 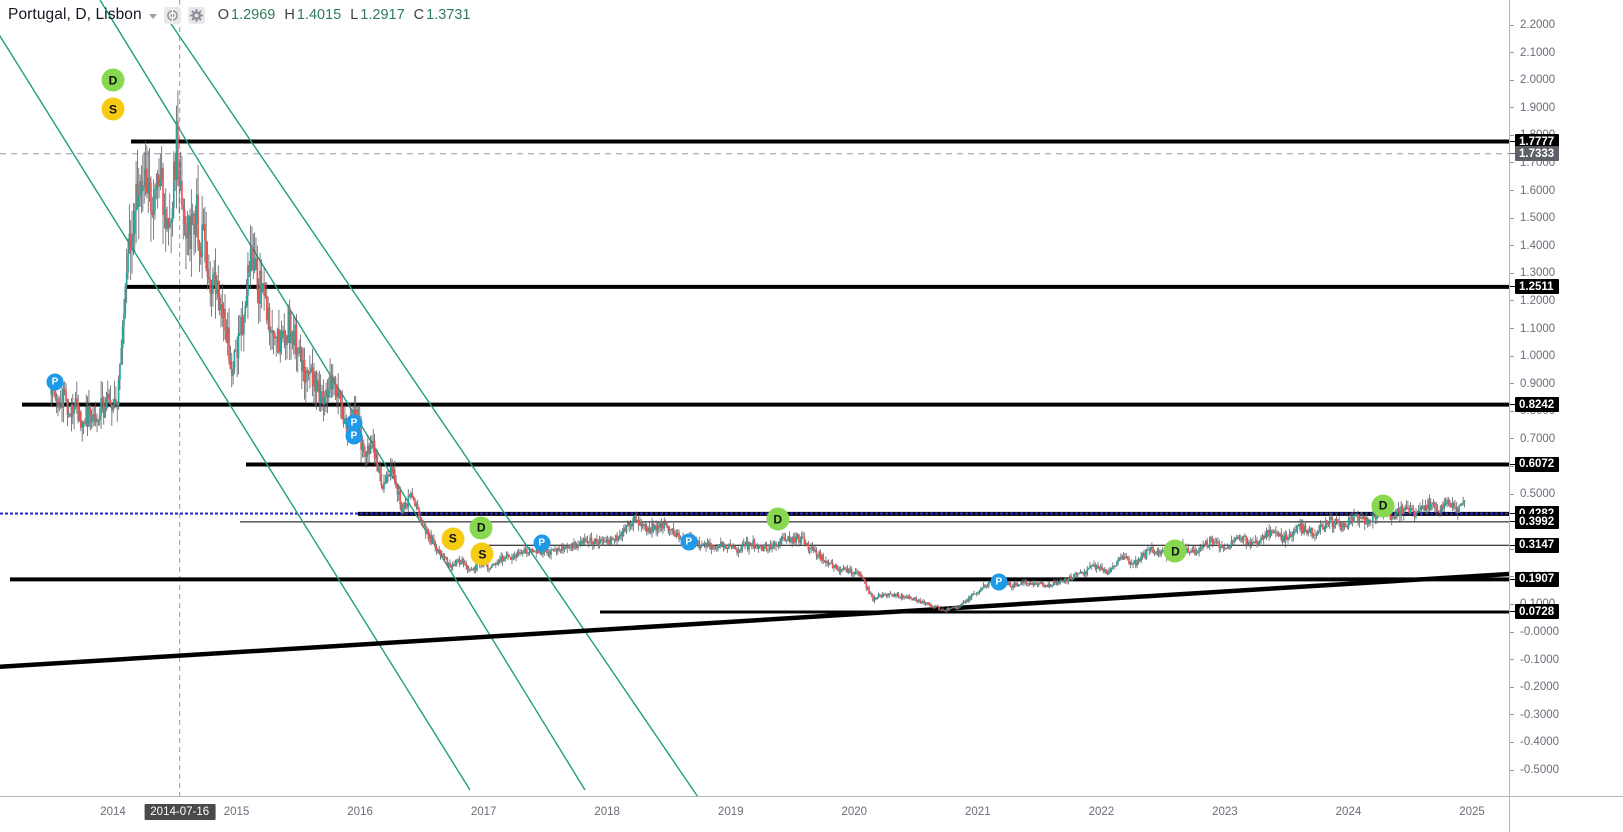 I want to click on axis-corner, so click(x=1566, y=814).